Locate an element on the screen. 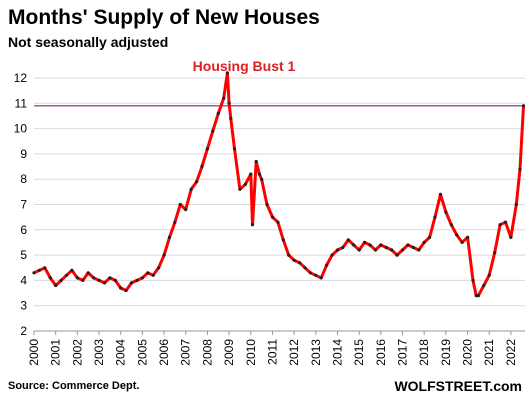 This screenshot has height=404, width=532. y-tick-label: 11 is located at coordinates (21, 103).